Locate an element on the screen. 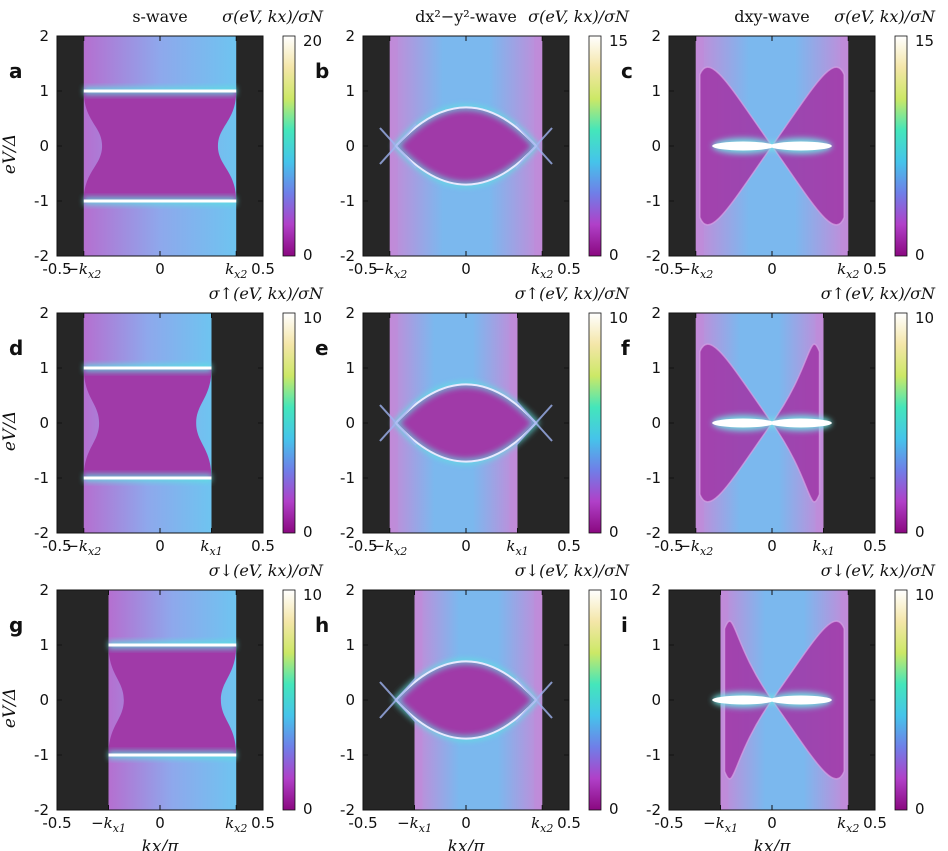  panel-letter: f is located at coordinates (625, 348).